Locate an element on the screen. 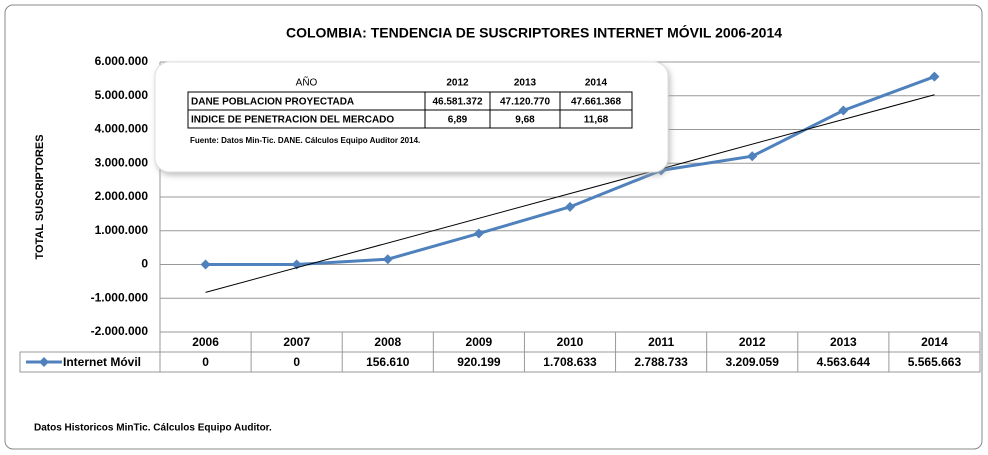  table-value: 4.563.644 is located at coordinates (844, 362).